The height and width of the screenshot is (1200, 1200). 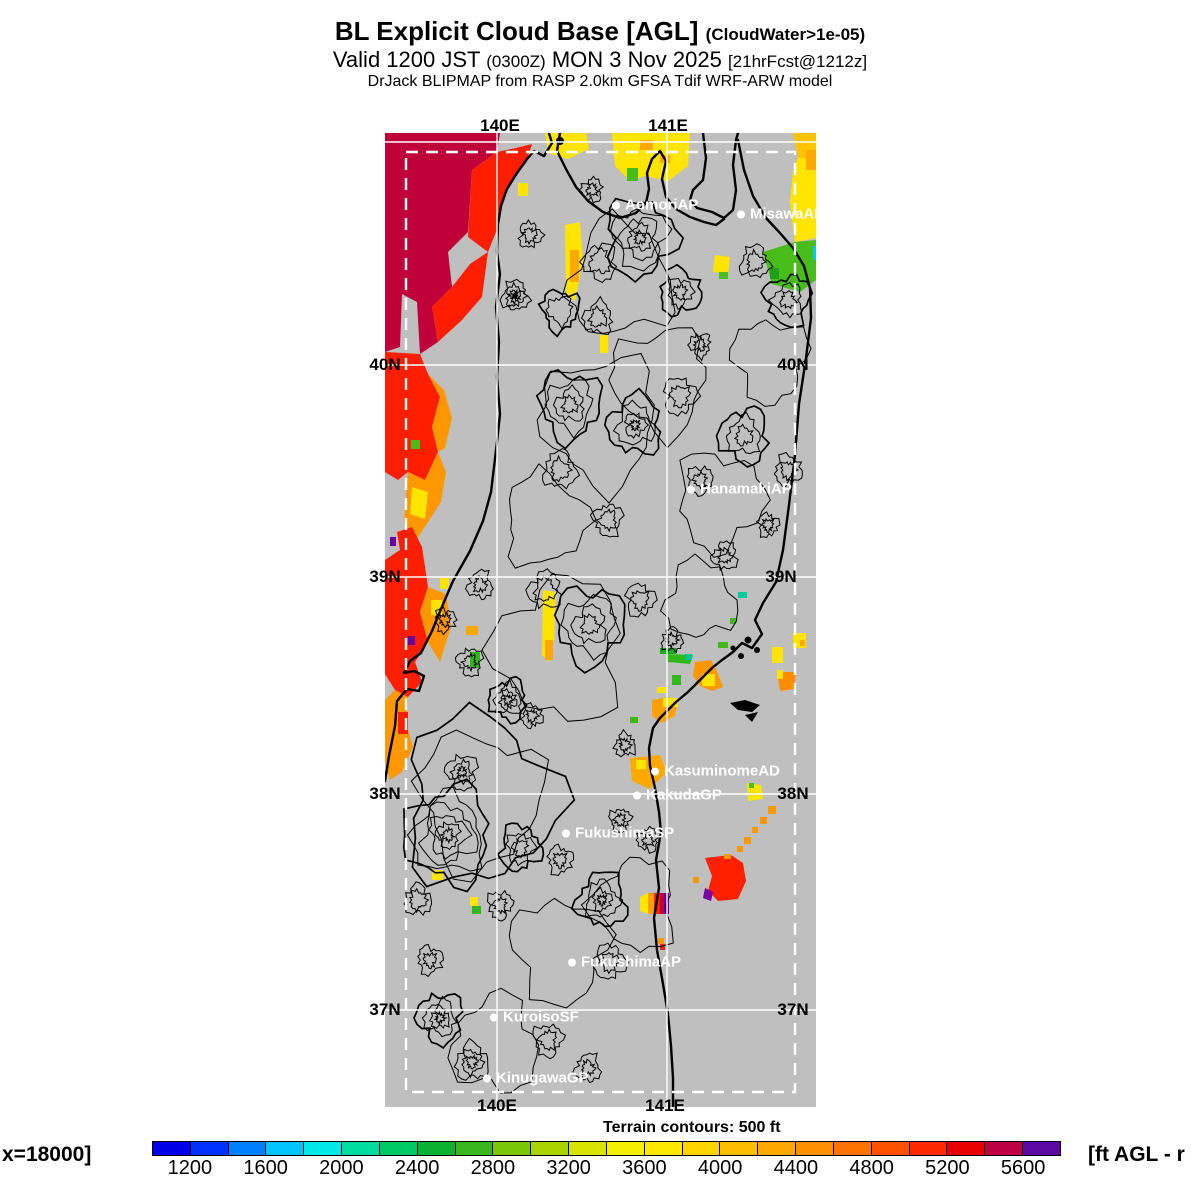 What do you see at coordinates (947, 1168) in the screenshot?
I see `colorbar-tick-label: 5200` at bounding box center [947, 1168].